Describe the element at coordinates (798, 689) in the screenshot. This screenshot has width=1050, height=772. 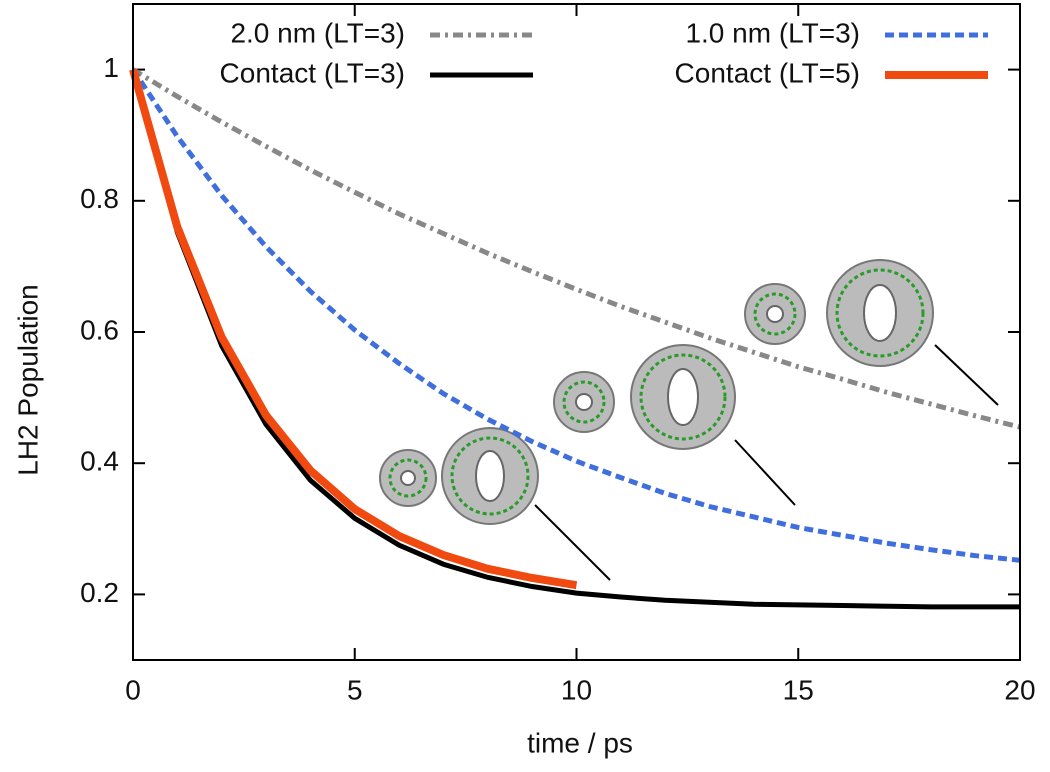
I see `x-tick-label: 15` at that location.